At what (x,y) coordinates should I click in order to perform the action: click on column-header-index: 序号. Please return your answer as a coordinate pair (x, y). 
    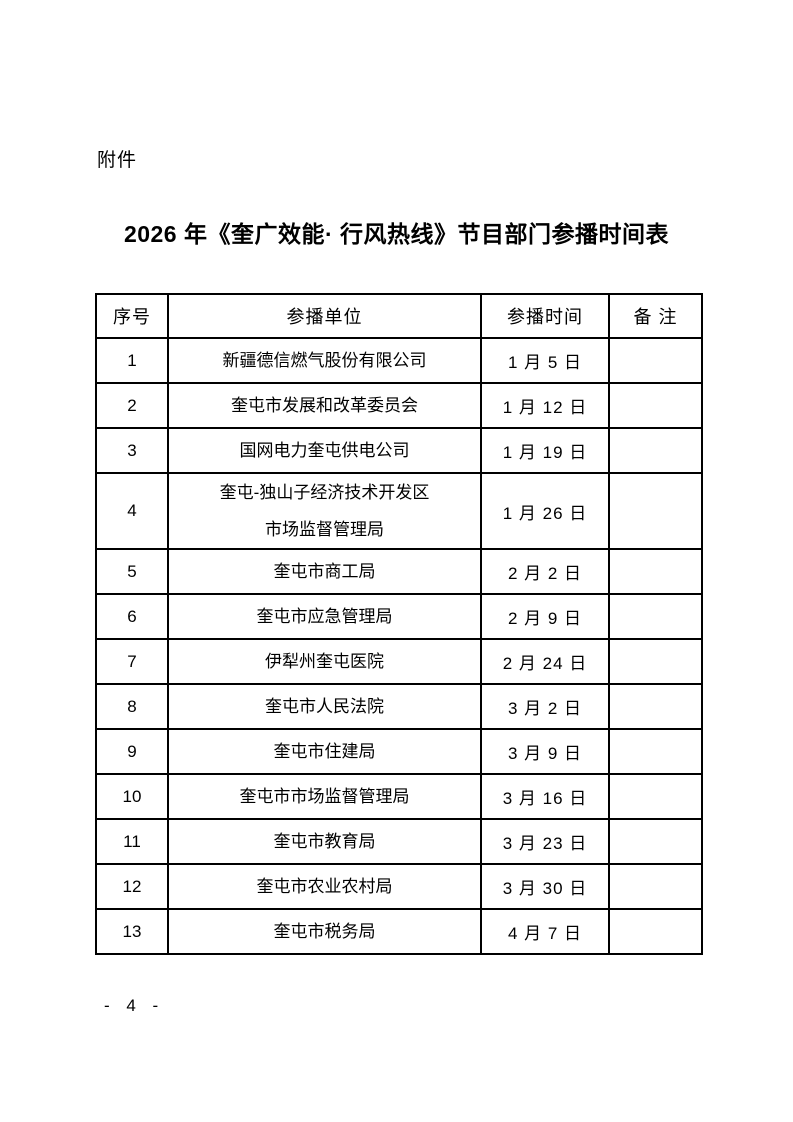
    Looking at the image, I should click on (132, 316).